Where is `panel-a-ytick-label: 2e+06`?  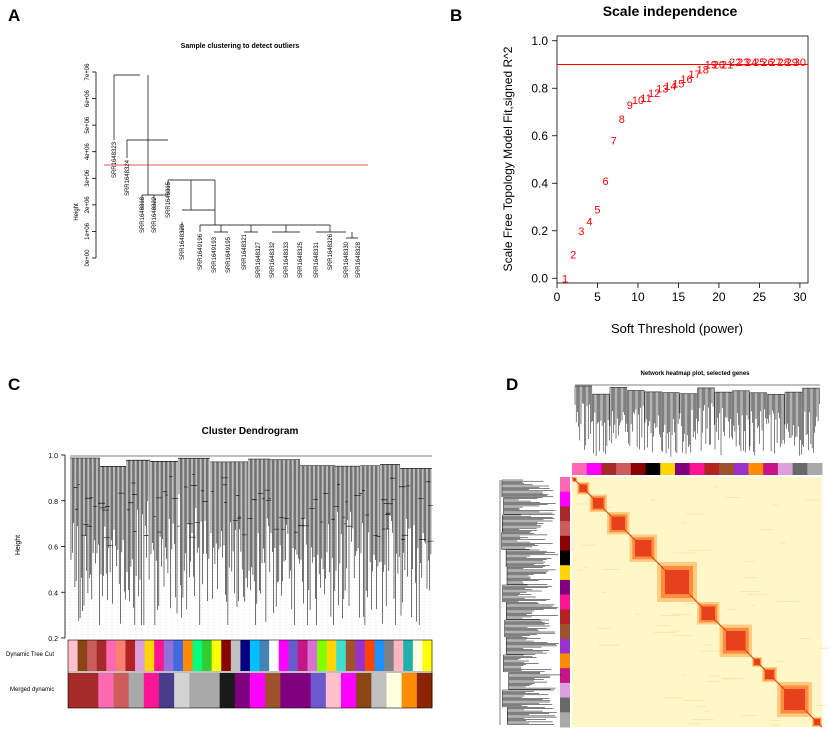
panel-a-ytick-label: 2e+06 is located at coordinates (88, 205).